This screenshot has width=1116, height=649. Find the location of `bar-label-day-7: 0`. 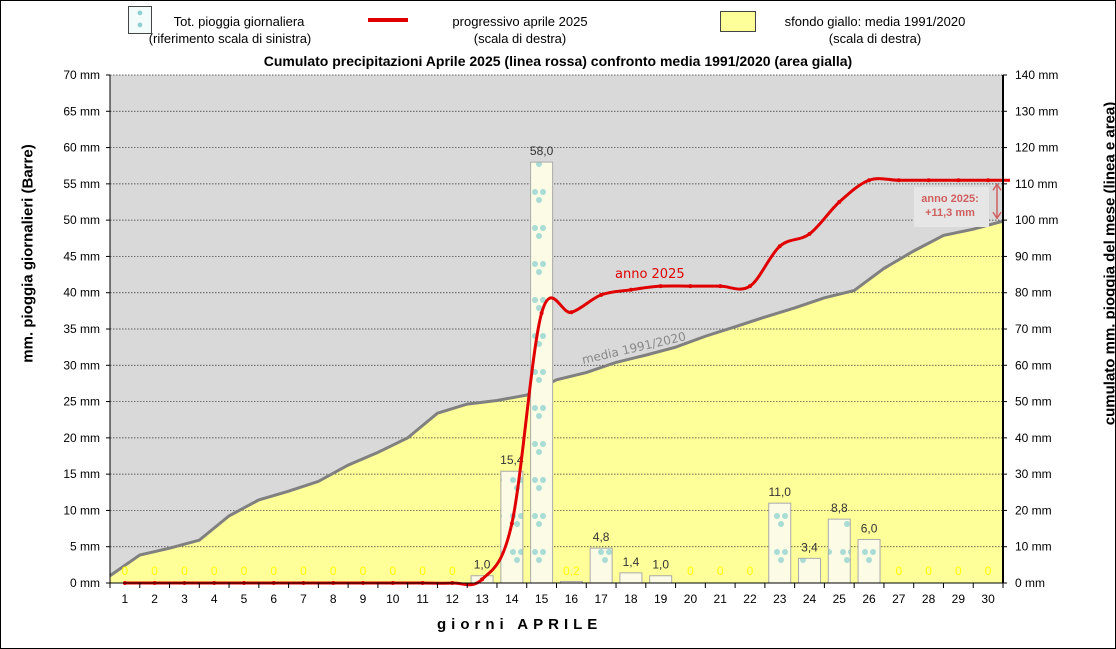

bar-label-day-7: 0 is located at coordinates (303, 571).